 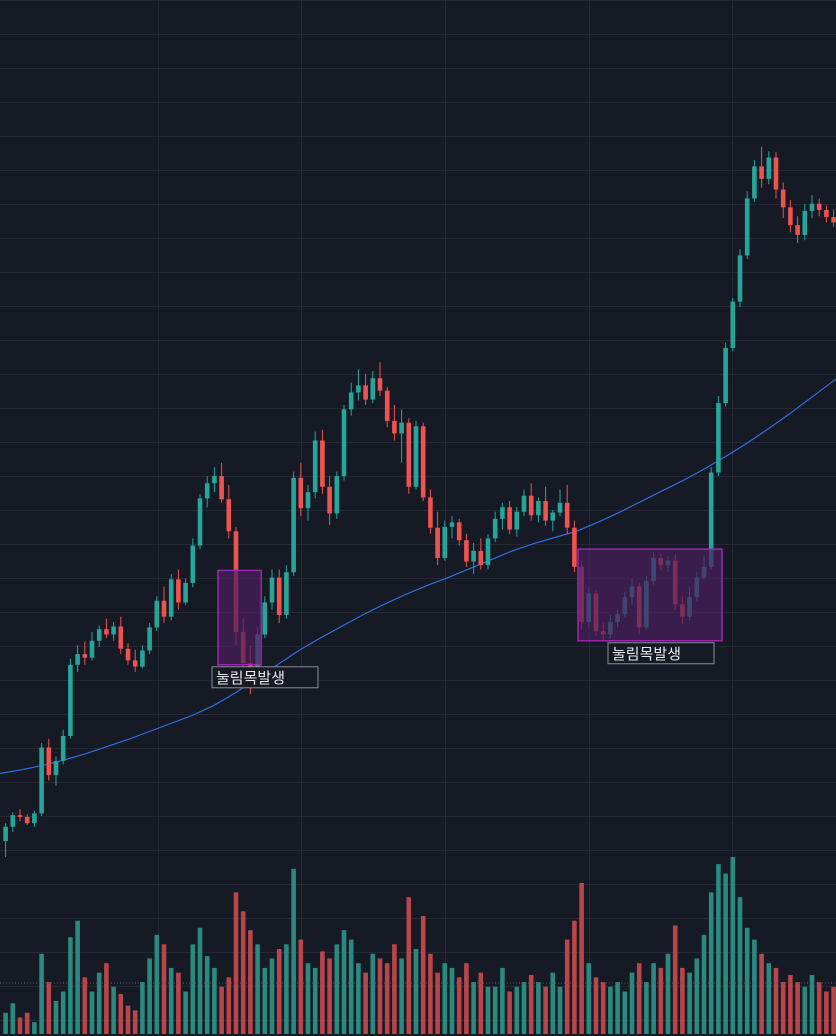 I want to click on pullback-annotation-1: 눌림목발생, so click(x=265, y=629).